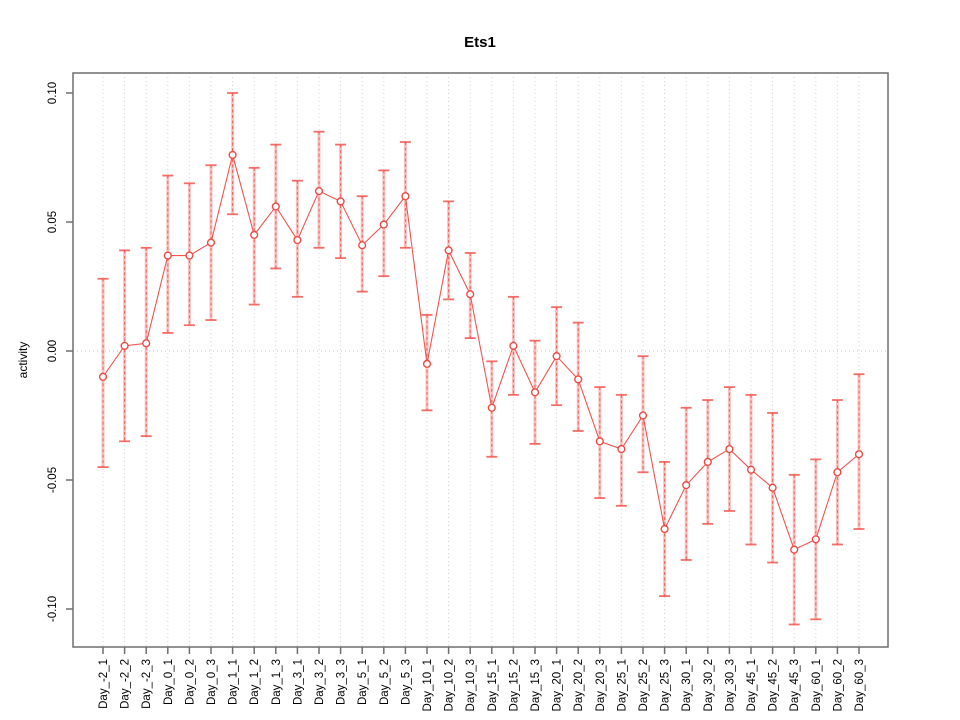 Image resolution: width=960 pixels, height=720 pixels. What do you see at coordinates (342, 682) in the screenshot?
I see `x-tick-label: Day_3_3` at bounding box center [342, 682].